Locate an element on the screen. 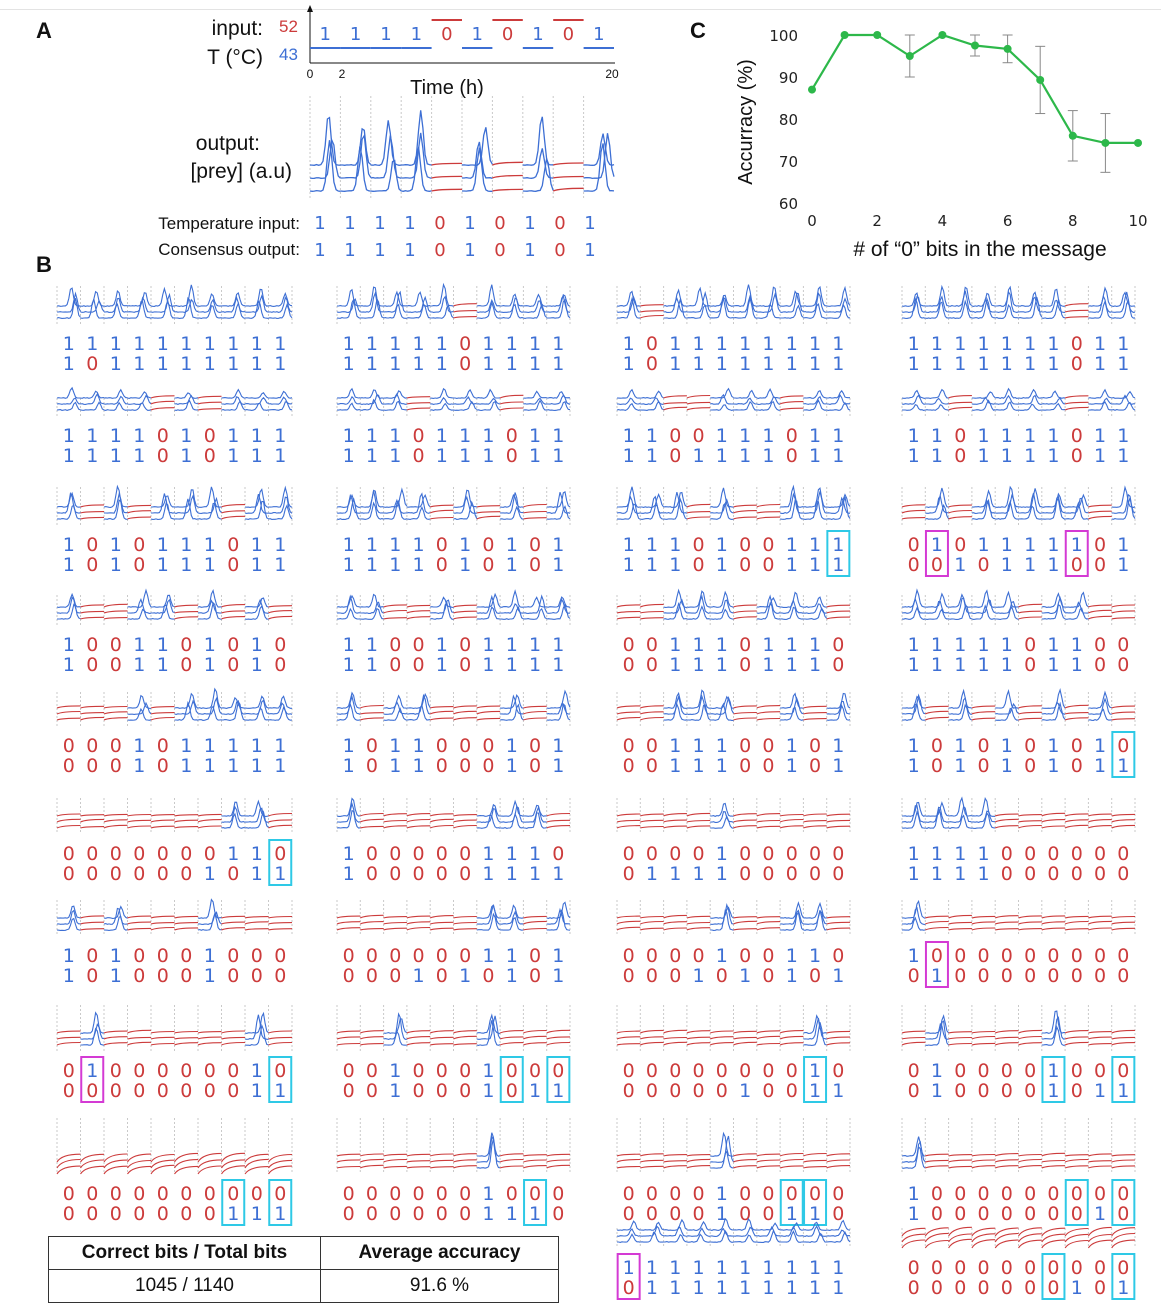 The image size is (1161, 1305). output-trace-segment is located at coordinates (568, 189).